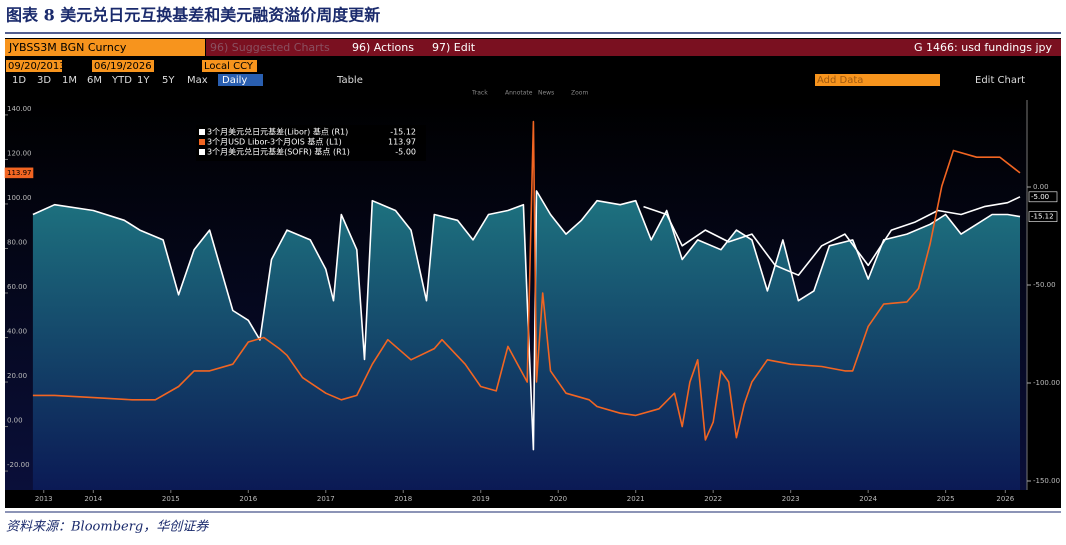 The width and height of the screenshot is (1066, 545). Describe the element at coordinates (481, 499) in the screenshot. I see `x-tick-label: 2019` at that location.